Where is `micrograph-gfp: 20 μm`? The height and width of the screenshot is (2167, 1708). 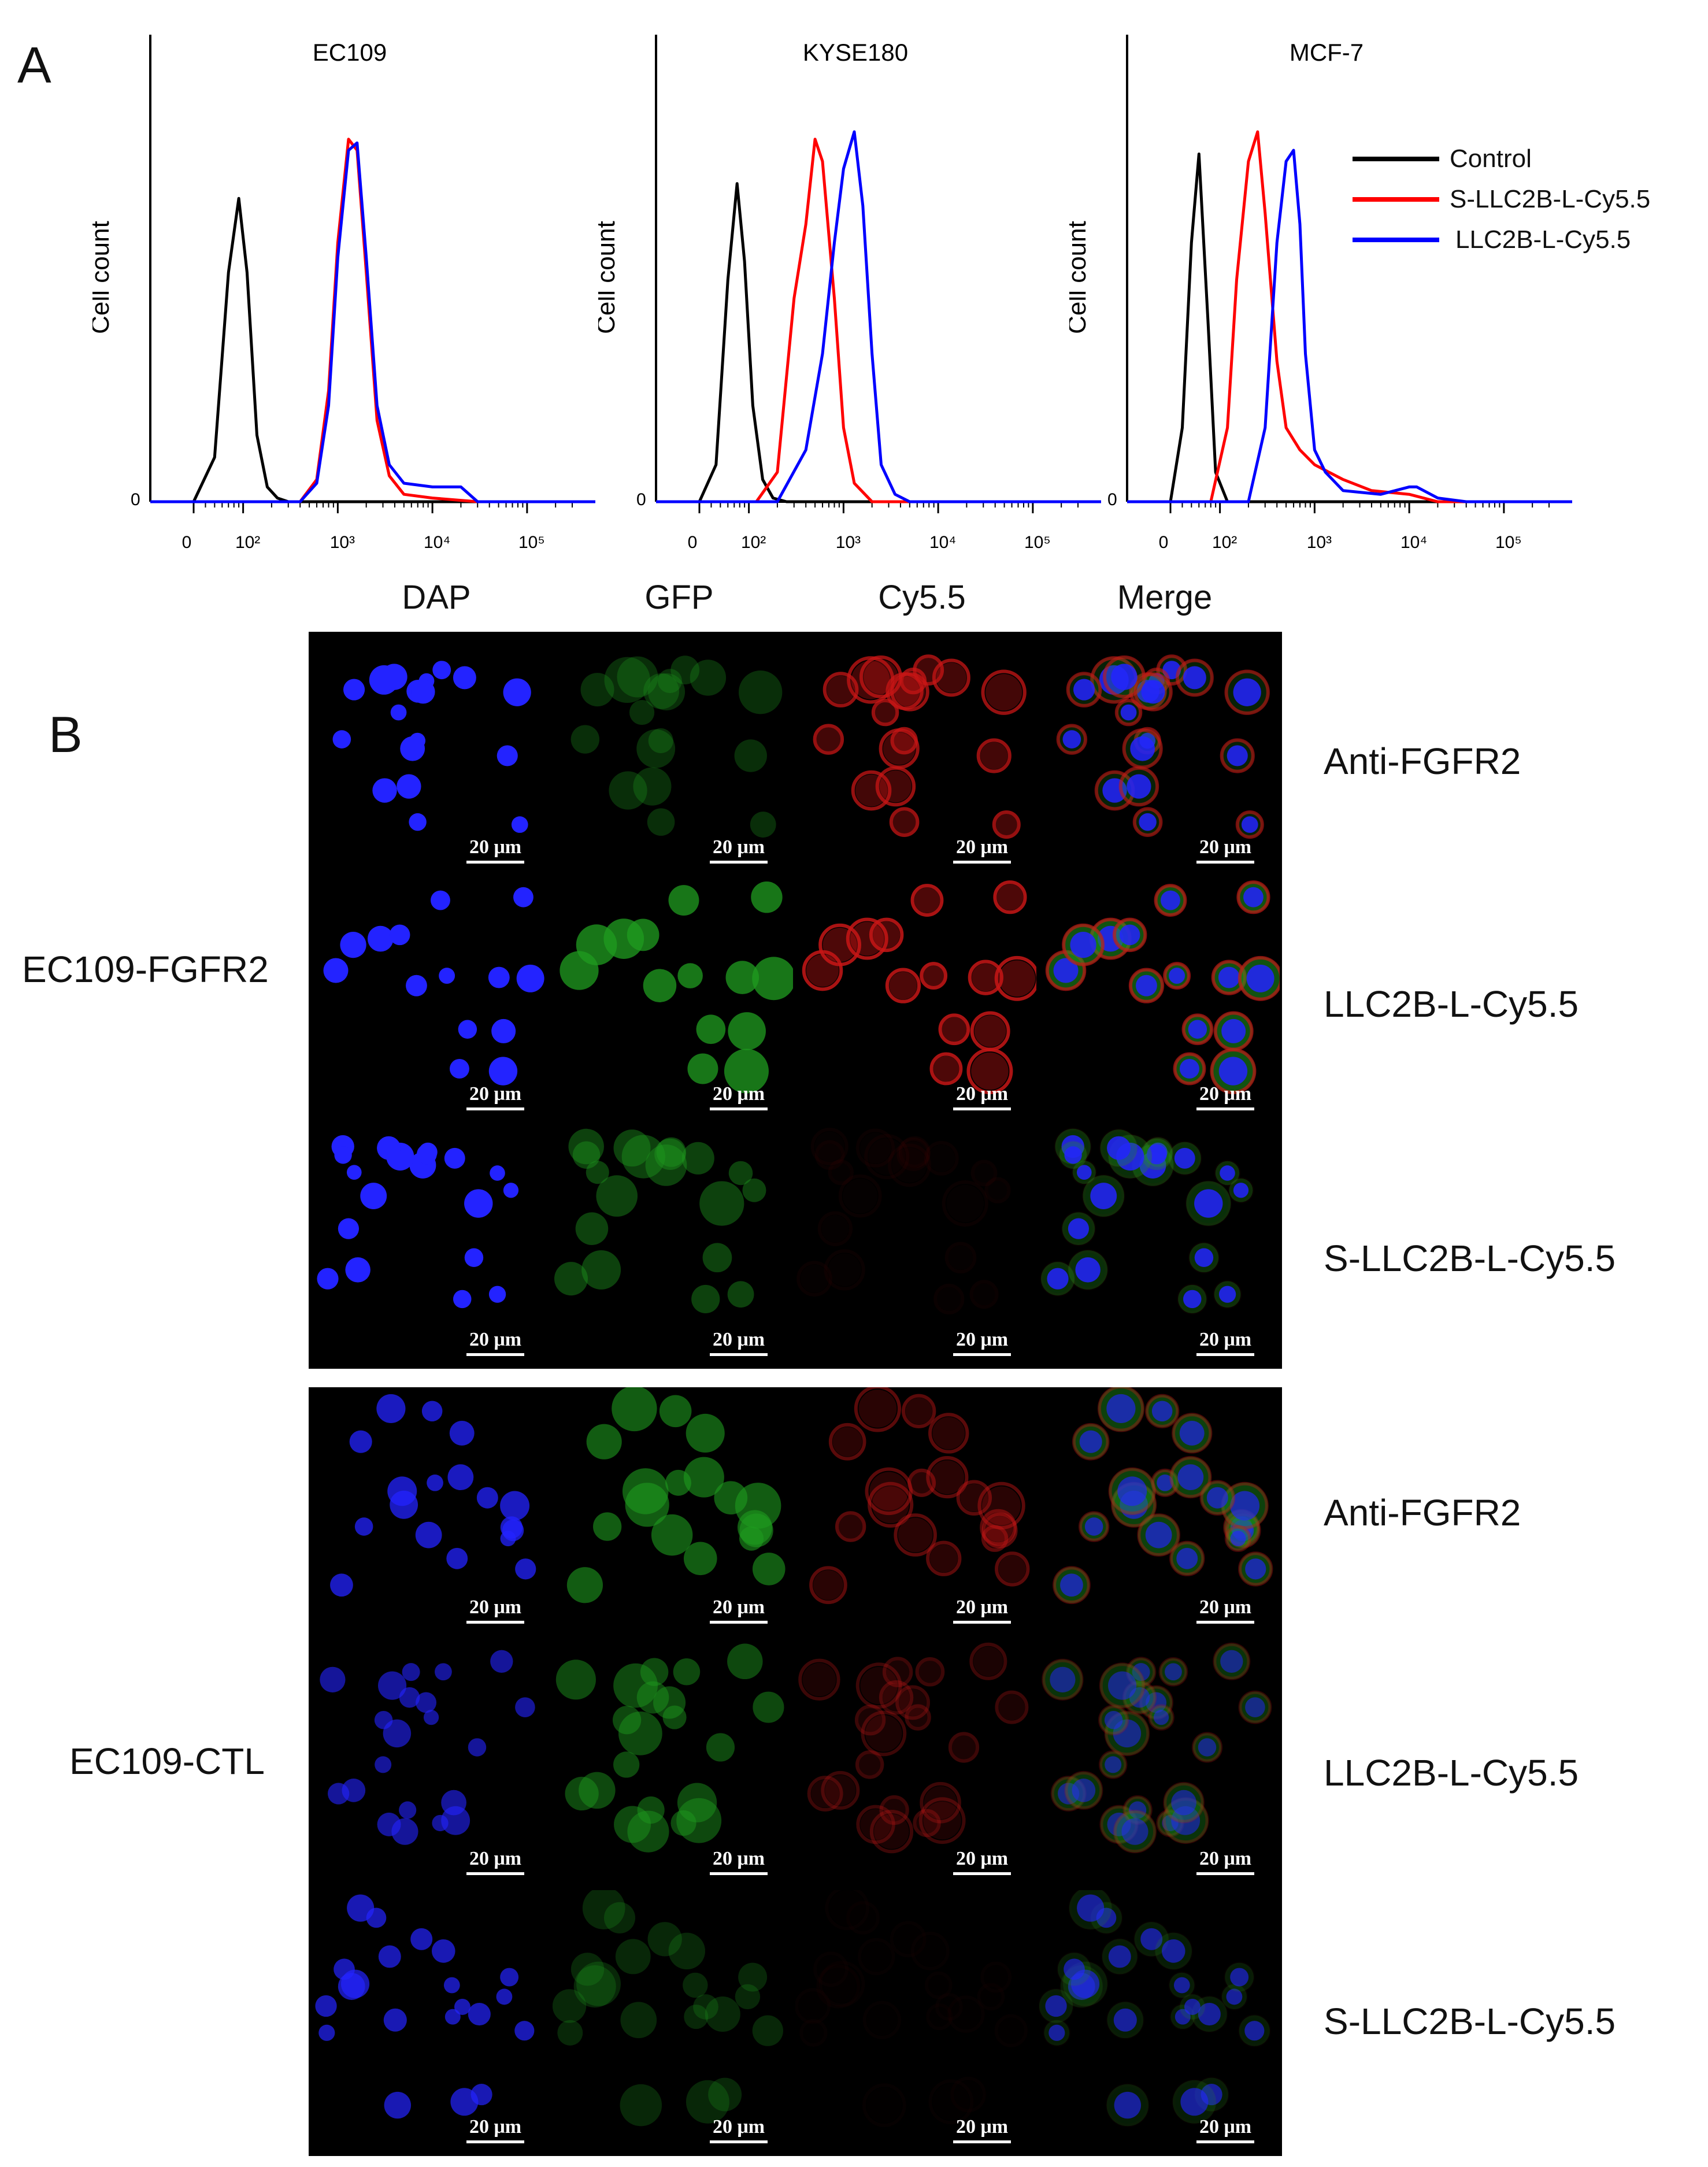 micrograph-gfp: 20 μm is located at coordinates (672, 1247).